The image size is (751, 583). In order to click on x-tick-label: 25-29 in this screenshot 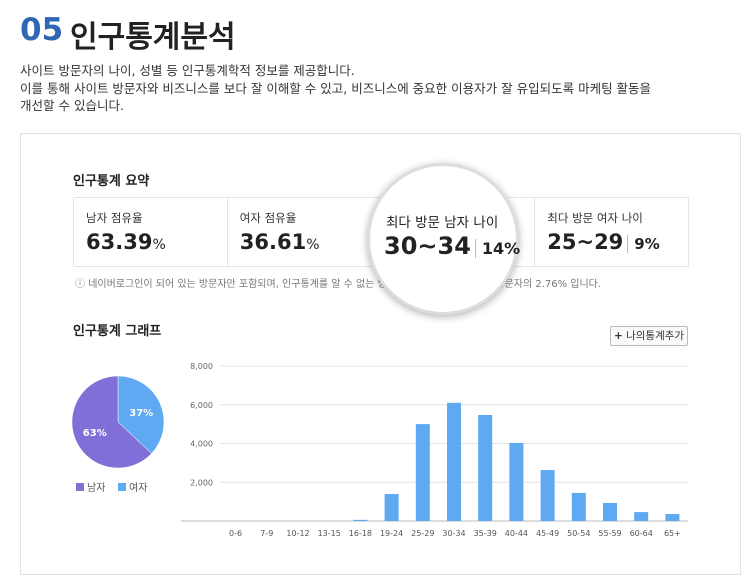, I will do `click(422, 533)`.